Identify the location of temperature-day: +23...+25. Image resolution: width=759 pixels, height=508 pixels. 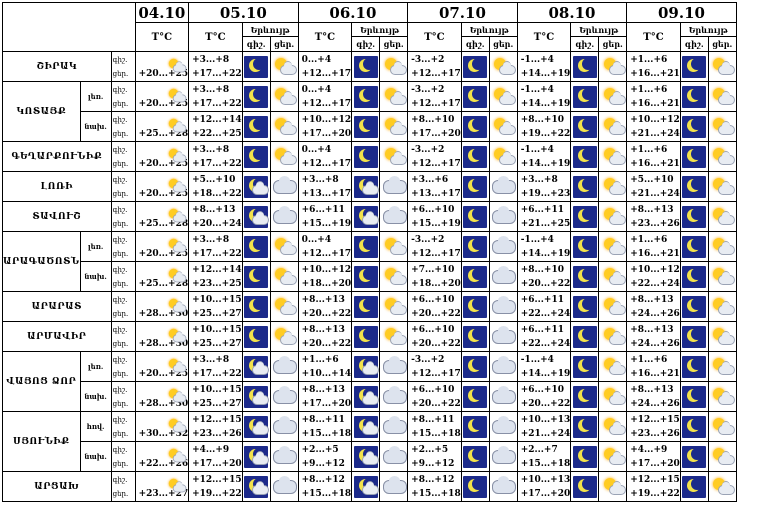
(217, 283).